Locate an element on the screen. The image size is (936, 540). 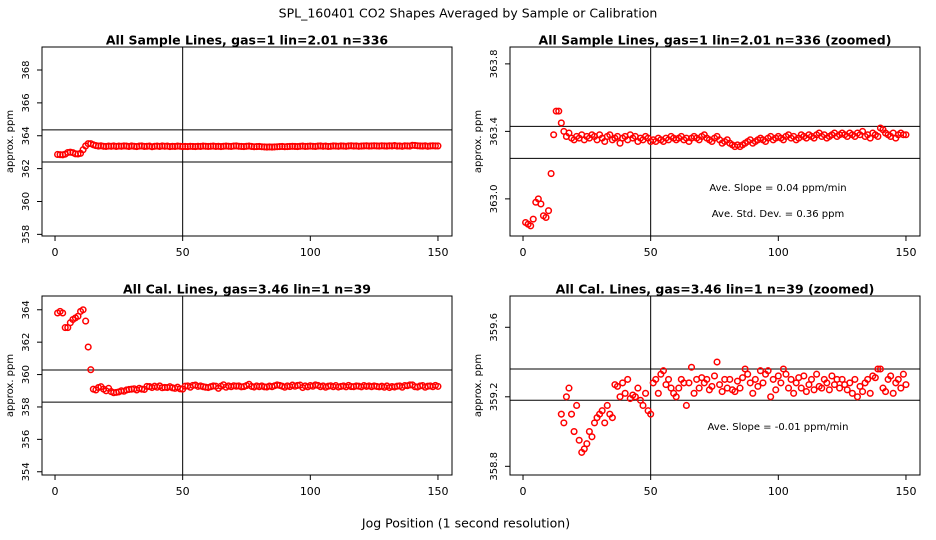
y-tick-label: 366 is located at coordinates (26, 102).